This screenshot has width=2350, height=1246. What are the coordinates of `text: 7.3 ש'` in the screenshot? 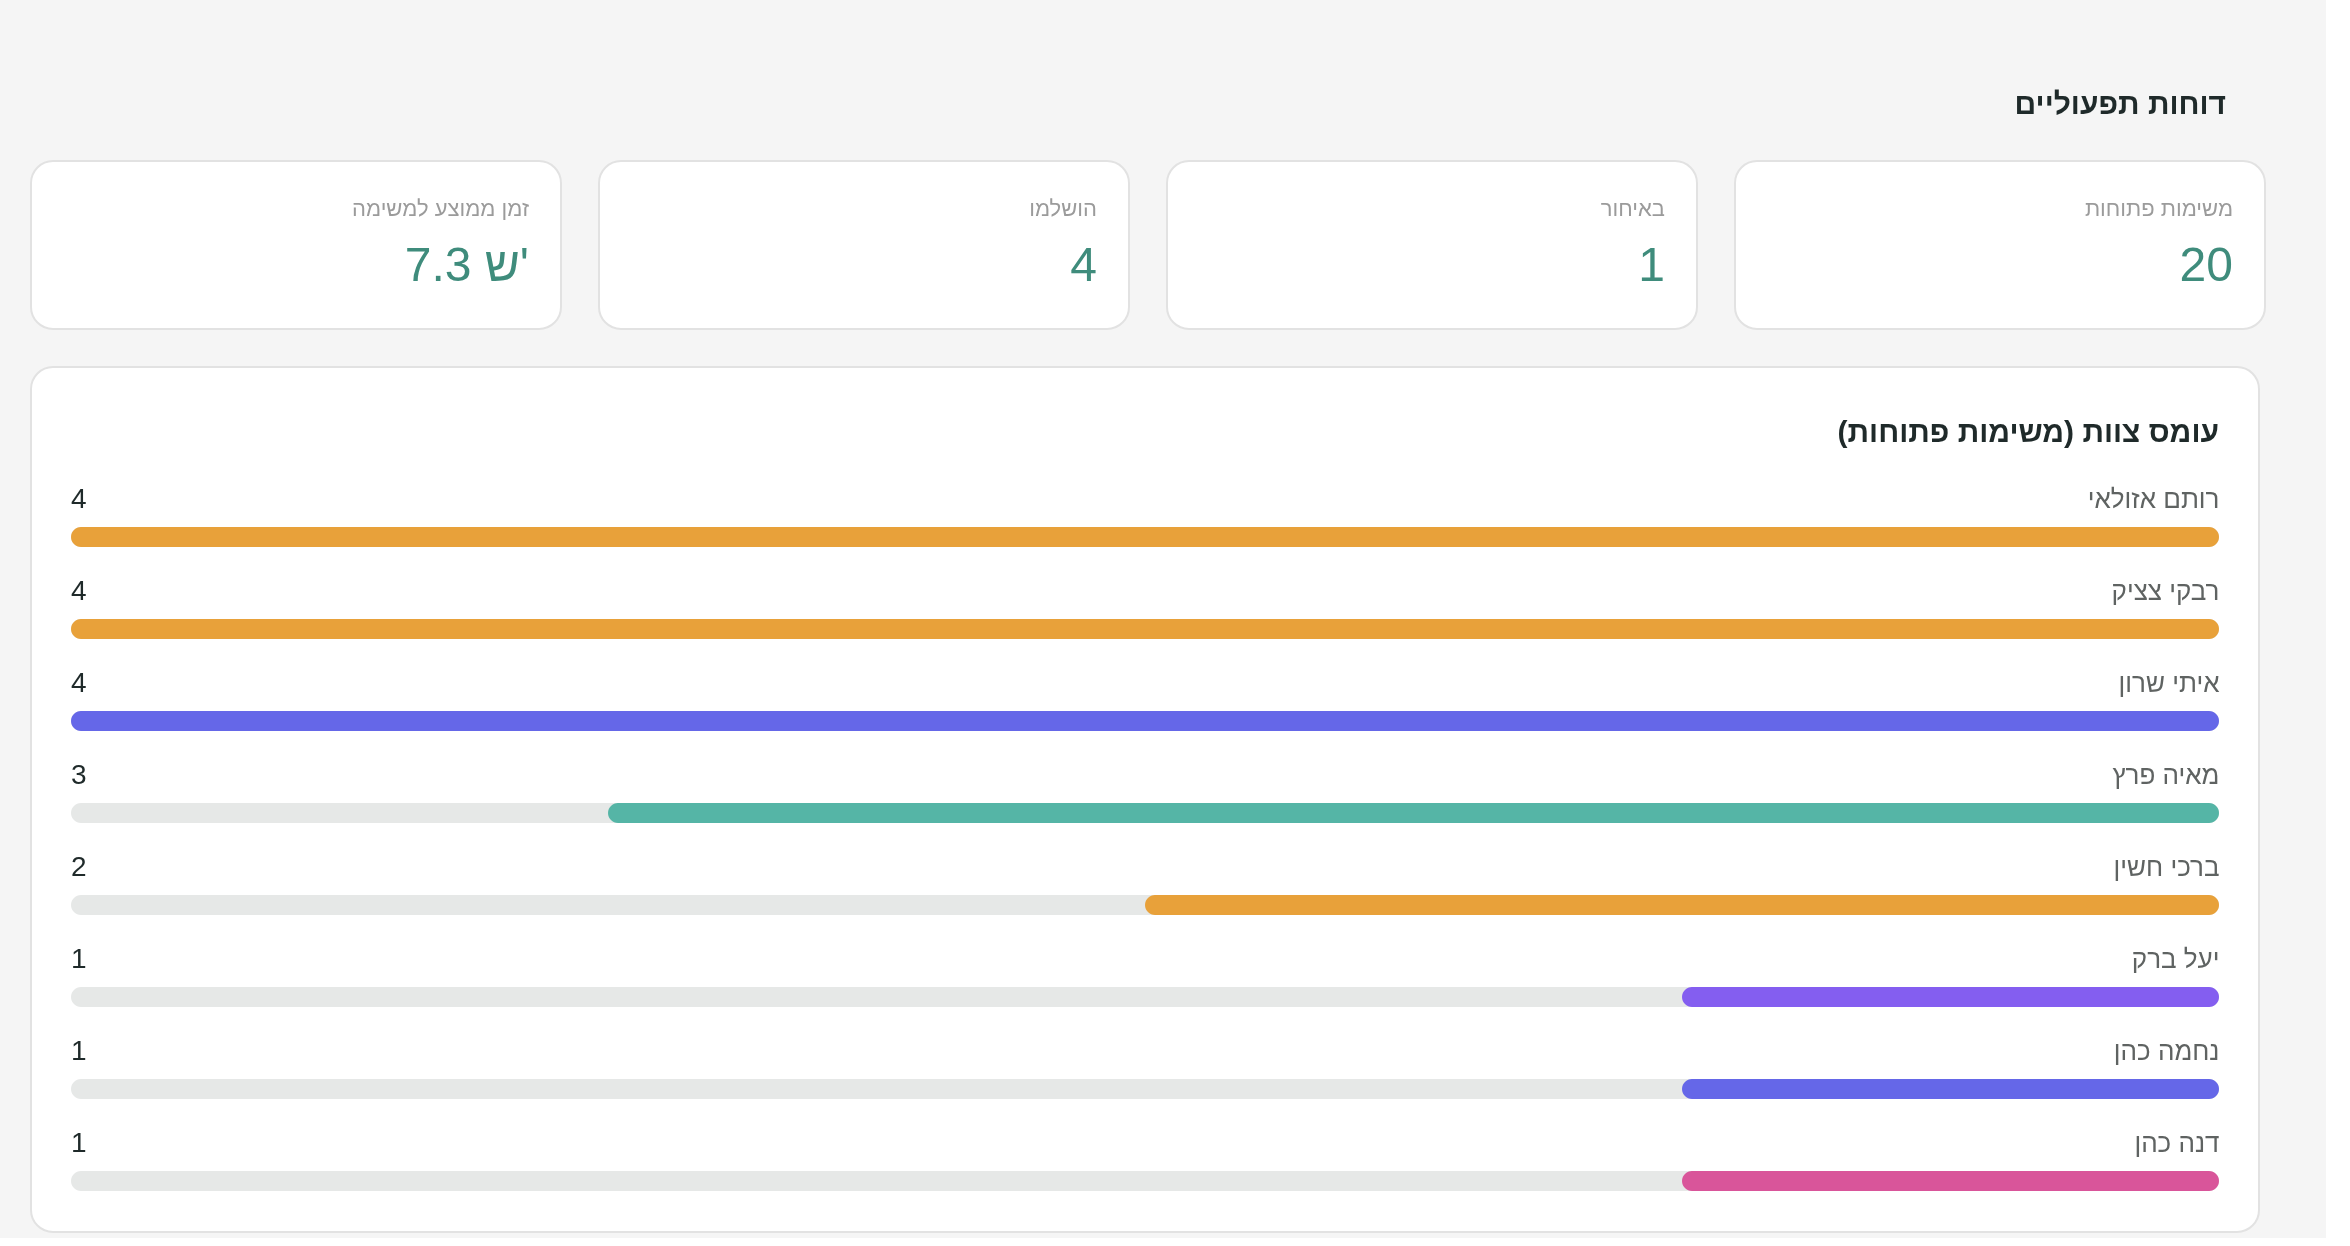 It's located at (466, 264).